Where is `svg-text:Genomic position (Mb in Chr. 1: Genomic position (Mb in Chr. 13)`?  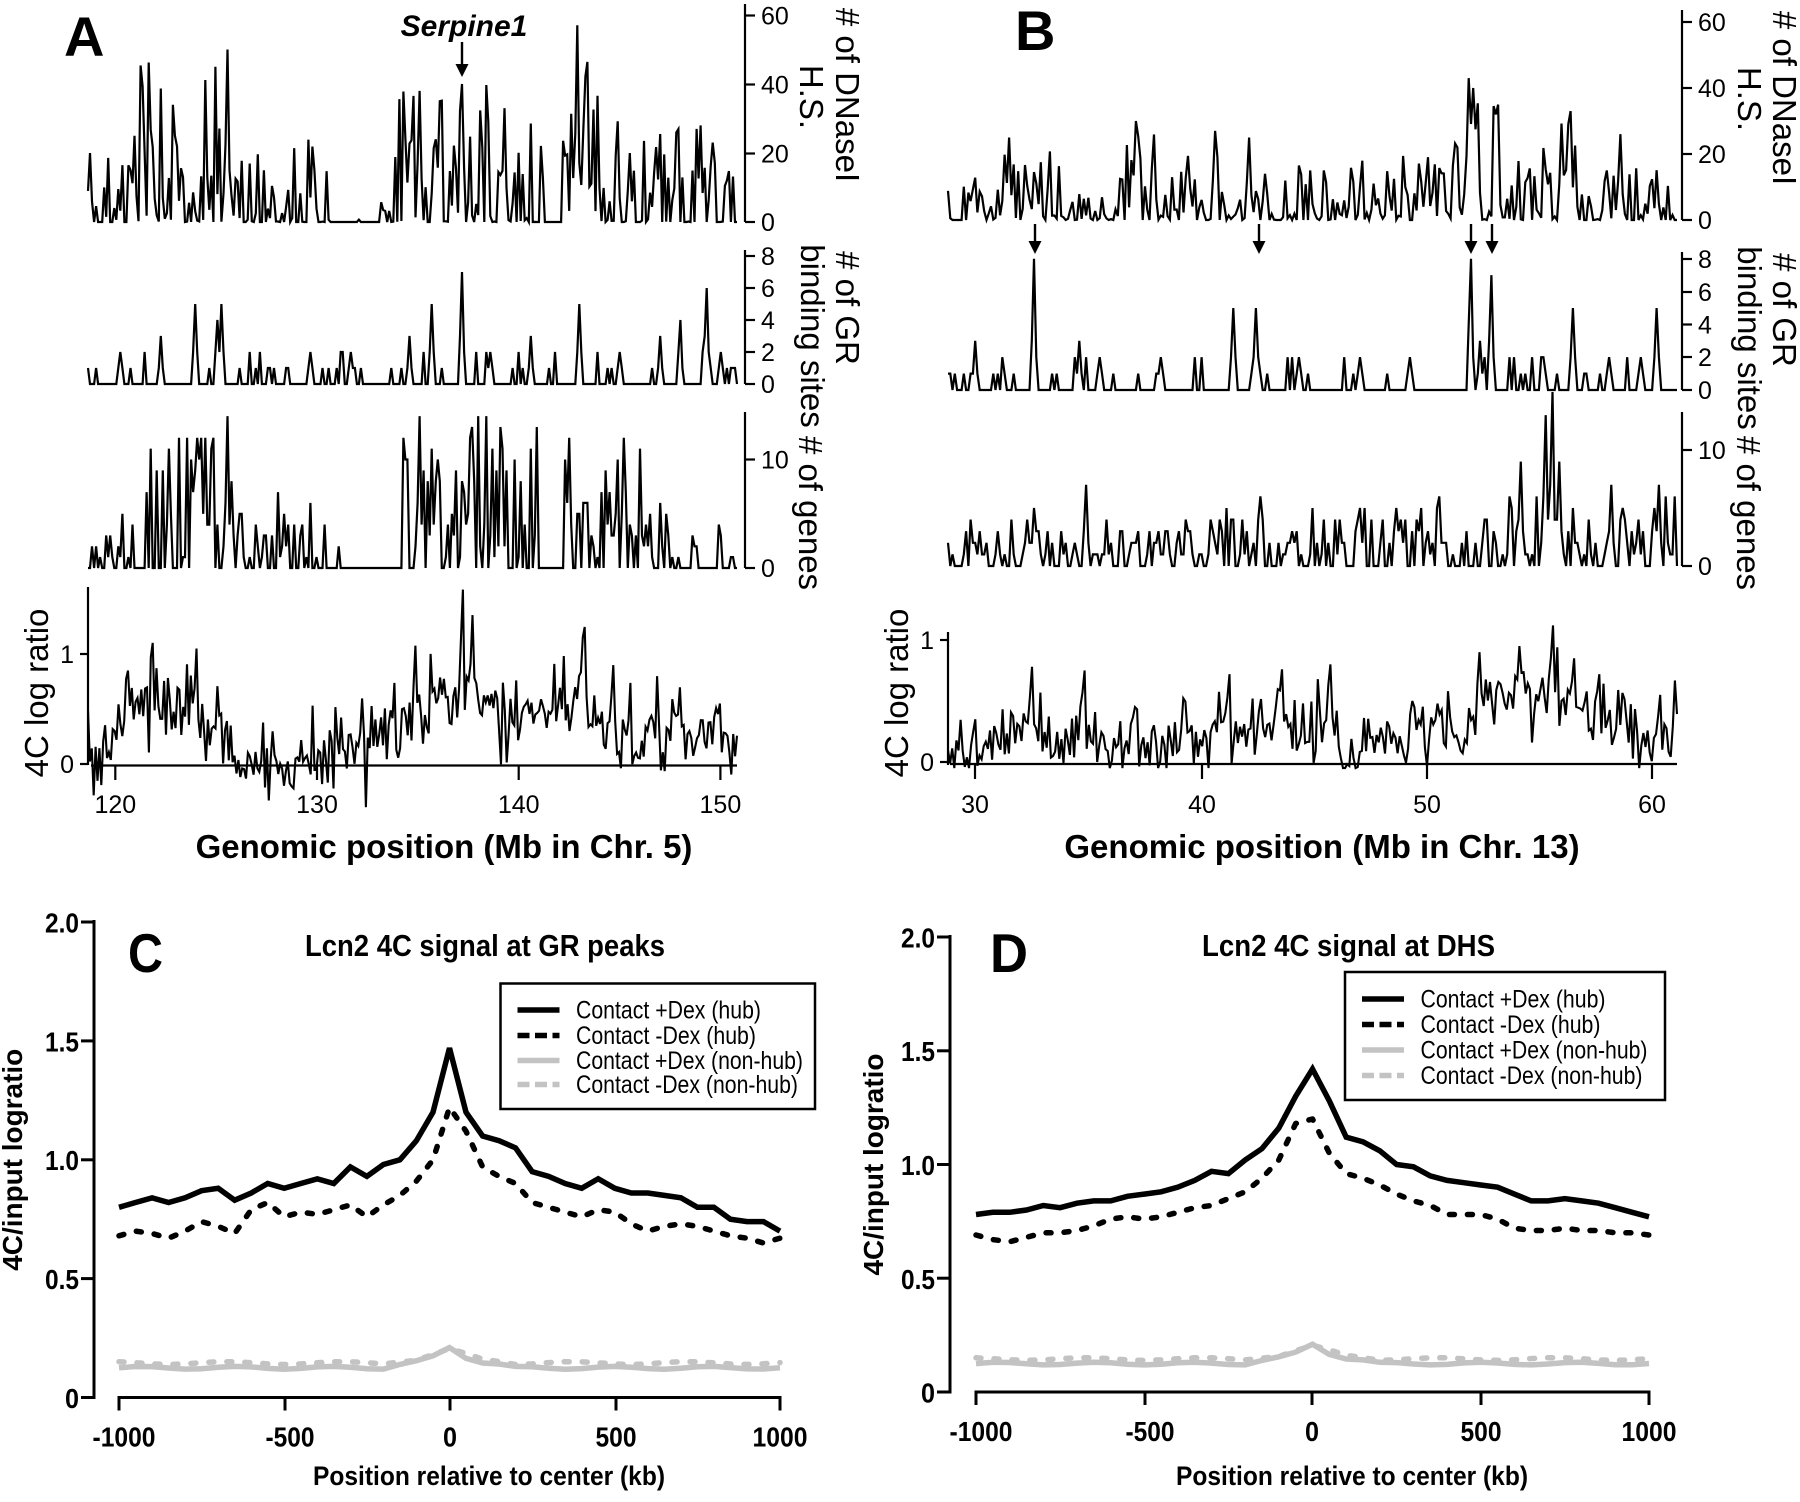
svg-text:Genomic position (Mb in Chr. 1: Genomic position (Mb in Chr. 13) is located at coordinates (1321, 846).